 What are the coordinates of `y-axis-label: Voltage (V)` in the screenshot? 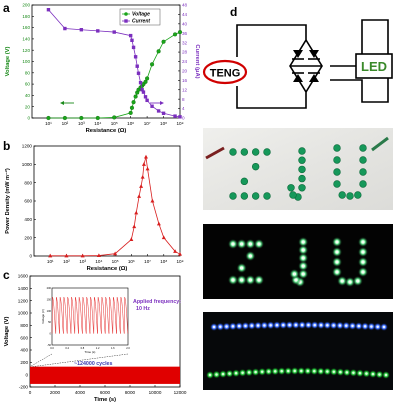 It's located at (8, 62).